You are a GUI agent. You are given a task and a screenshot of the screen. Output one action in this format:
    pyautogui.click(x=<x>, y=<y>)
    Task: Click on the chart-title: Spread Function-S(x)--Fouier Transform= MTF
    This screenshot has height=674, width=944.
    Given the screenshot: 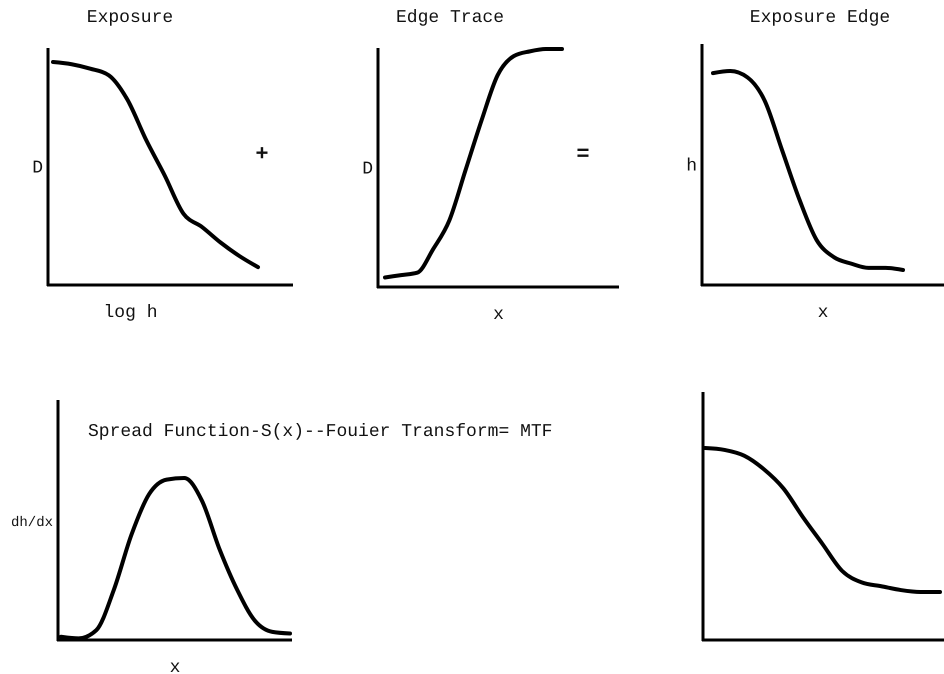 What is the action you would take?
    pyautogui.click(x=320, y=432)
    